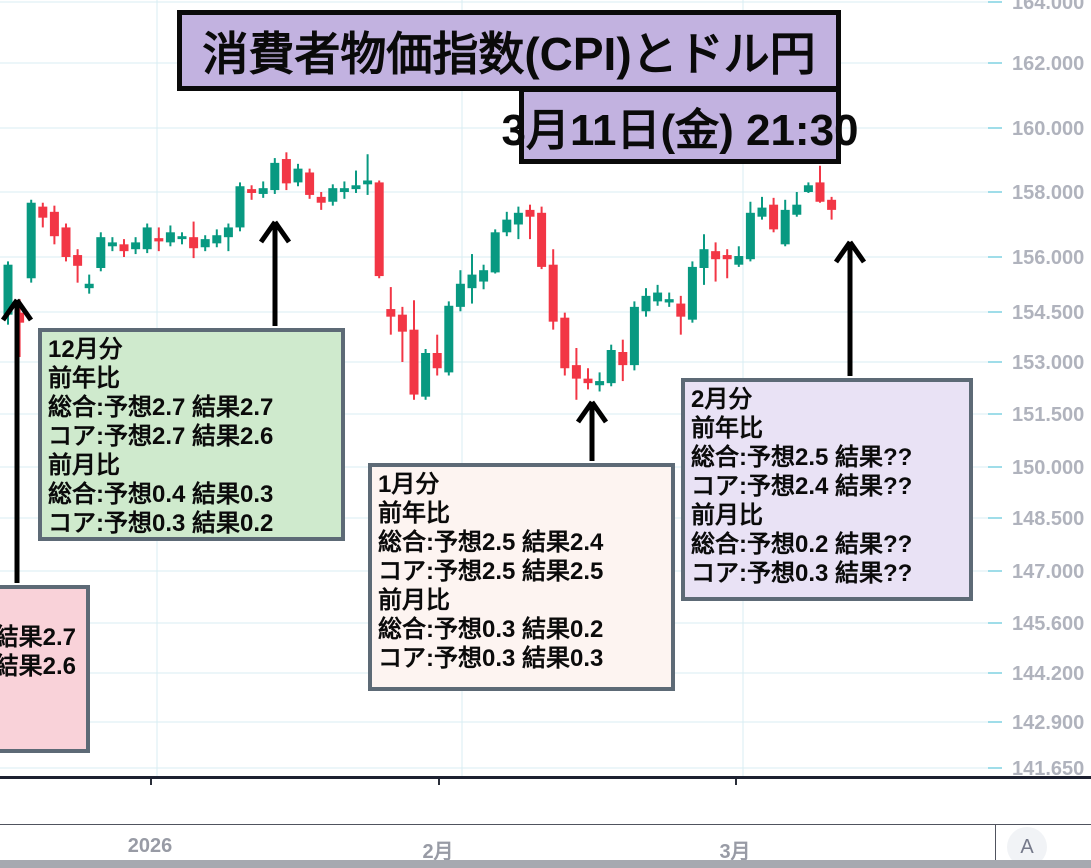  What do you see at coordinates (995, 842) in the screenshot?
I see `time-axis-corner-separator` at bounding box center [995, 842].